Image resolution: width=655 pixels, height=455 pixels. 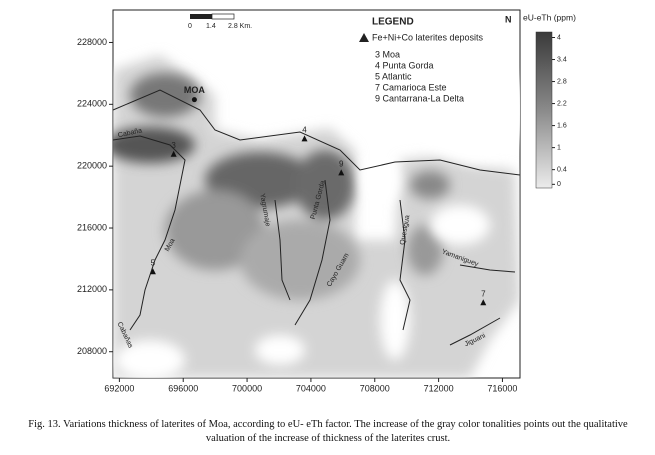 What do you see at coordinates (393, 22) in the screenshot?
I see `legend-title: LEGEND` at bounding box center [393, 22].